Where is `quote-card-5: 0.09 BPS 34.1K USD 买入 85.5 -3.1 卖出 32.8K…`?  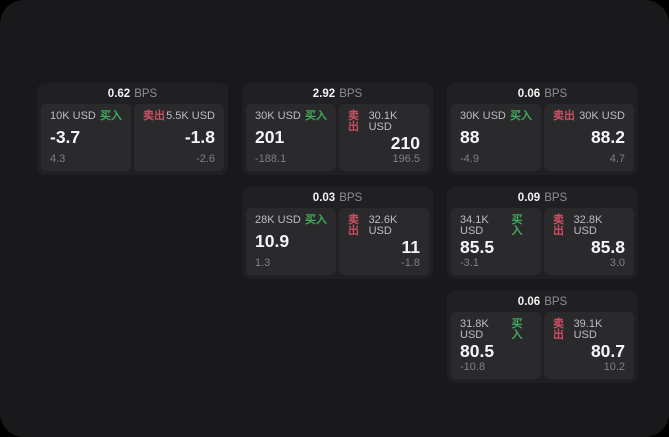
quote-card-5: 0.09 BPS 34.1K USD 买入 85.5 -3.1 卖出 32.8K… is located at coordinates (542, 233).